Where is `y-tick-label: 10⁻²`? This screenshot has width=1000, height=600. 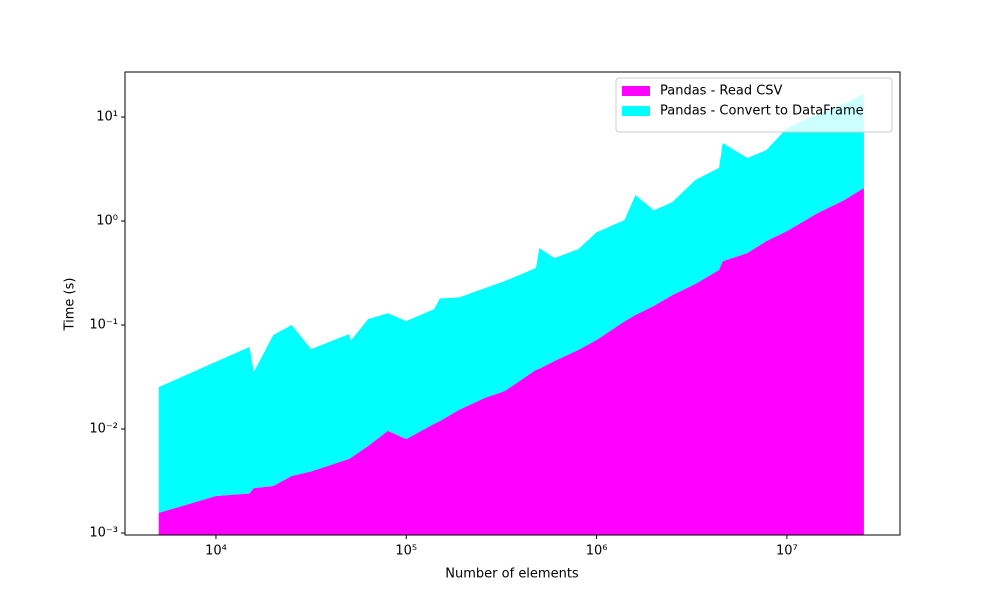
y-tick-label: 10⁻² is located at coordinates (103, 429).